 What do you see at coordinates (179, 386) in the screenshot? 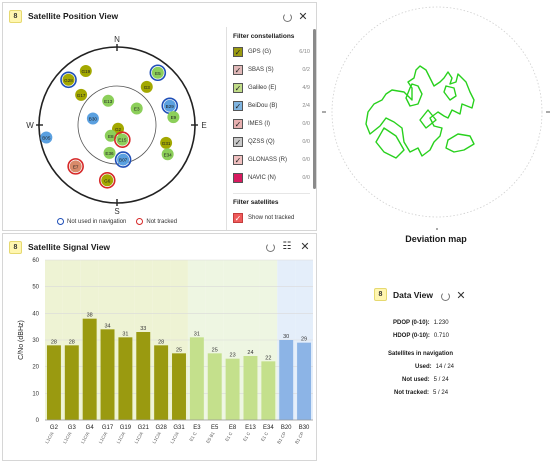
I see `bar-g31` at bounding box center [179, 386].